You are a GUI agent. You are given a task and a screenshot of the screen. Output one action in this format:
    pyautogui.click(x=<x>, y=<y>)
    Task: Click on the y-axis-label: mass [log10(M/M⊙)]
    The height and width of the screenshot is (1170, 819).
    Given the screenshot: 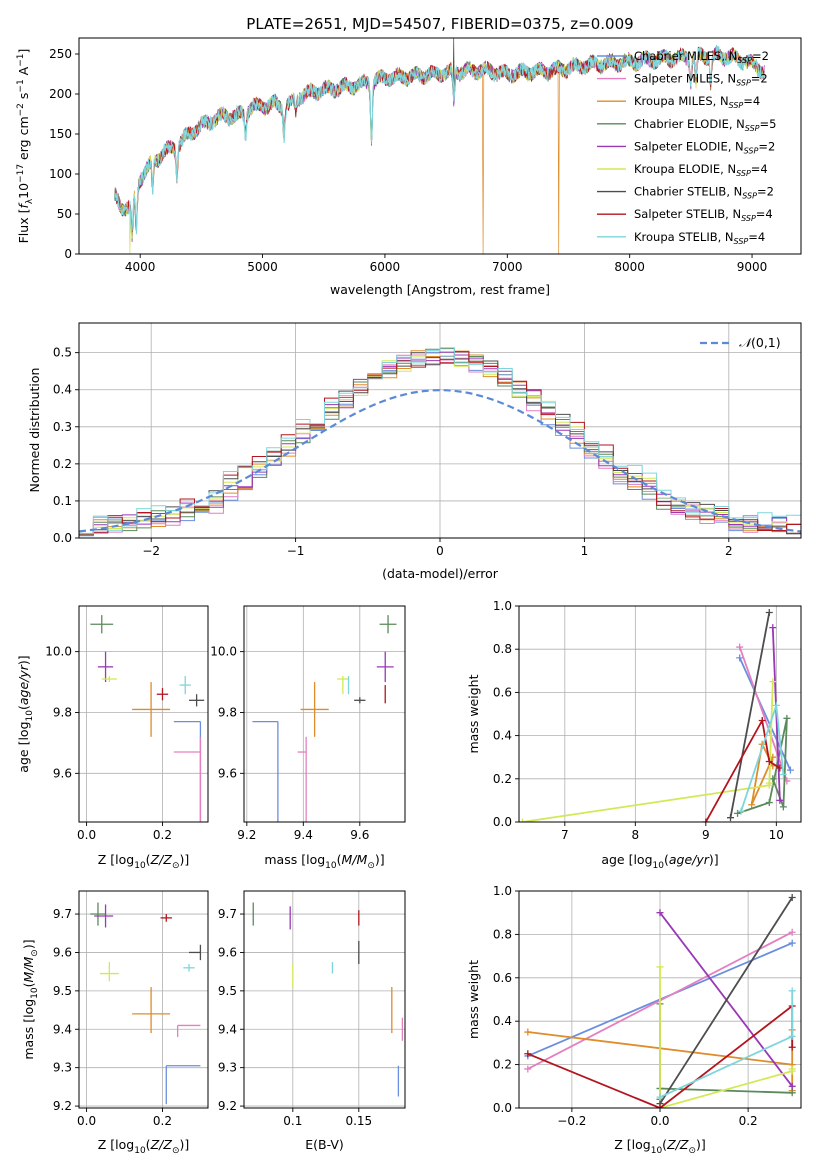 What is the action you would take?
    pyautogui.click(x=30, y=999)
    